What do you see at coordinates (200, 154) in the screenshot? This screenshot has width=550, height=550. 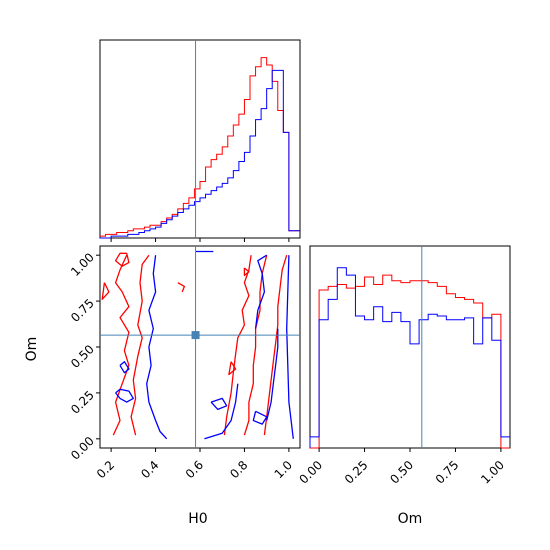 I see `h0-marginal-hist-series_b` at bounding box center [200, 154].